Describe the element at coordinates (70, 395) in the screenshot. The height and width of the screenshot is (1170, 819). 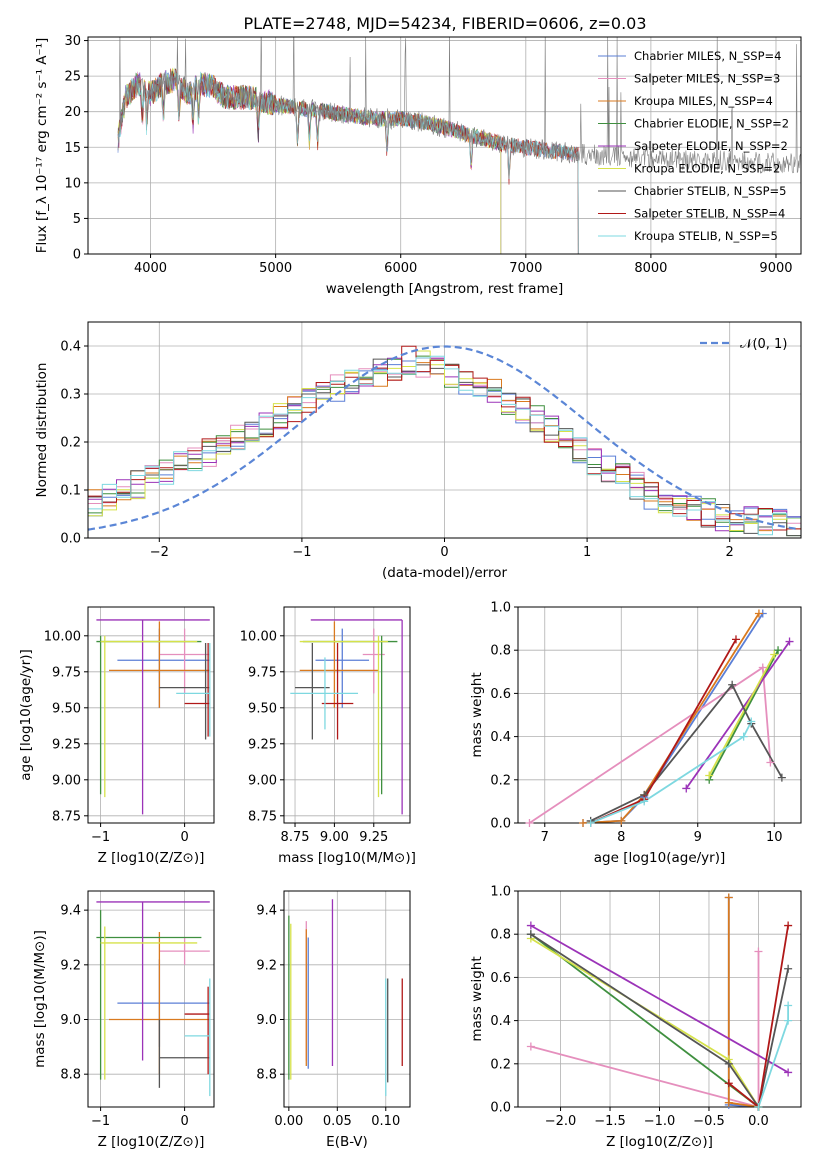
I see `tick-label-y: 0.3` at that location.